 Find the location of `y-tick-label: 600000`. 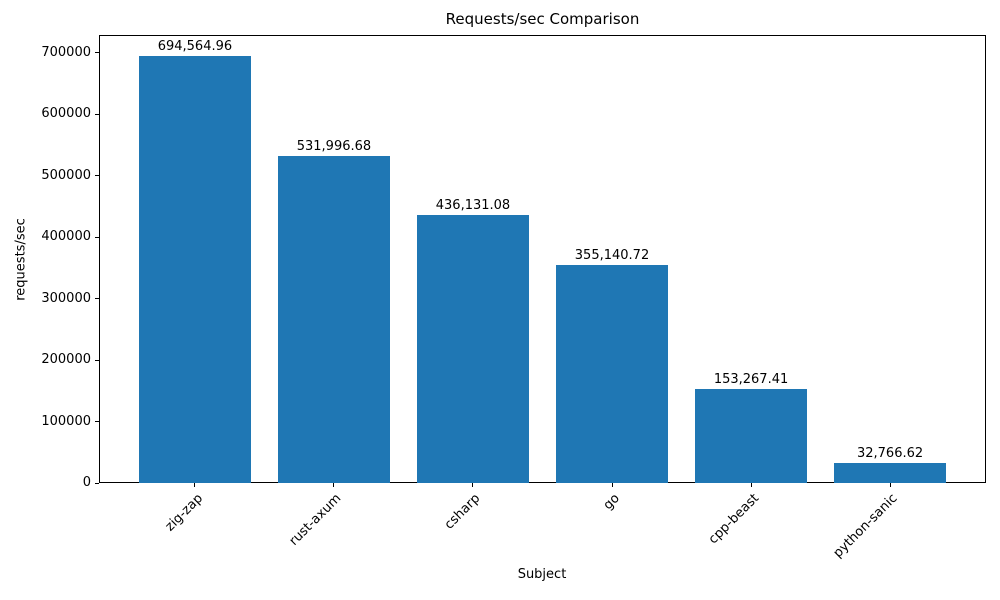

y-tick-label: 600000 is located at coordinates (66, 114).